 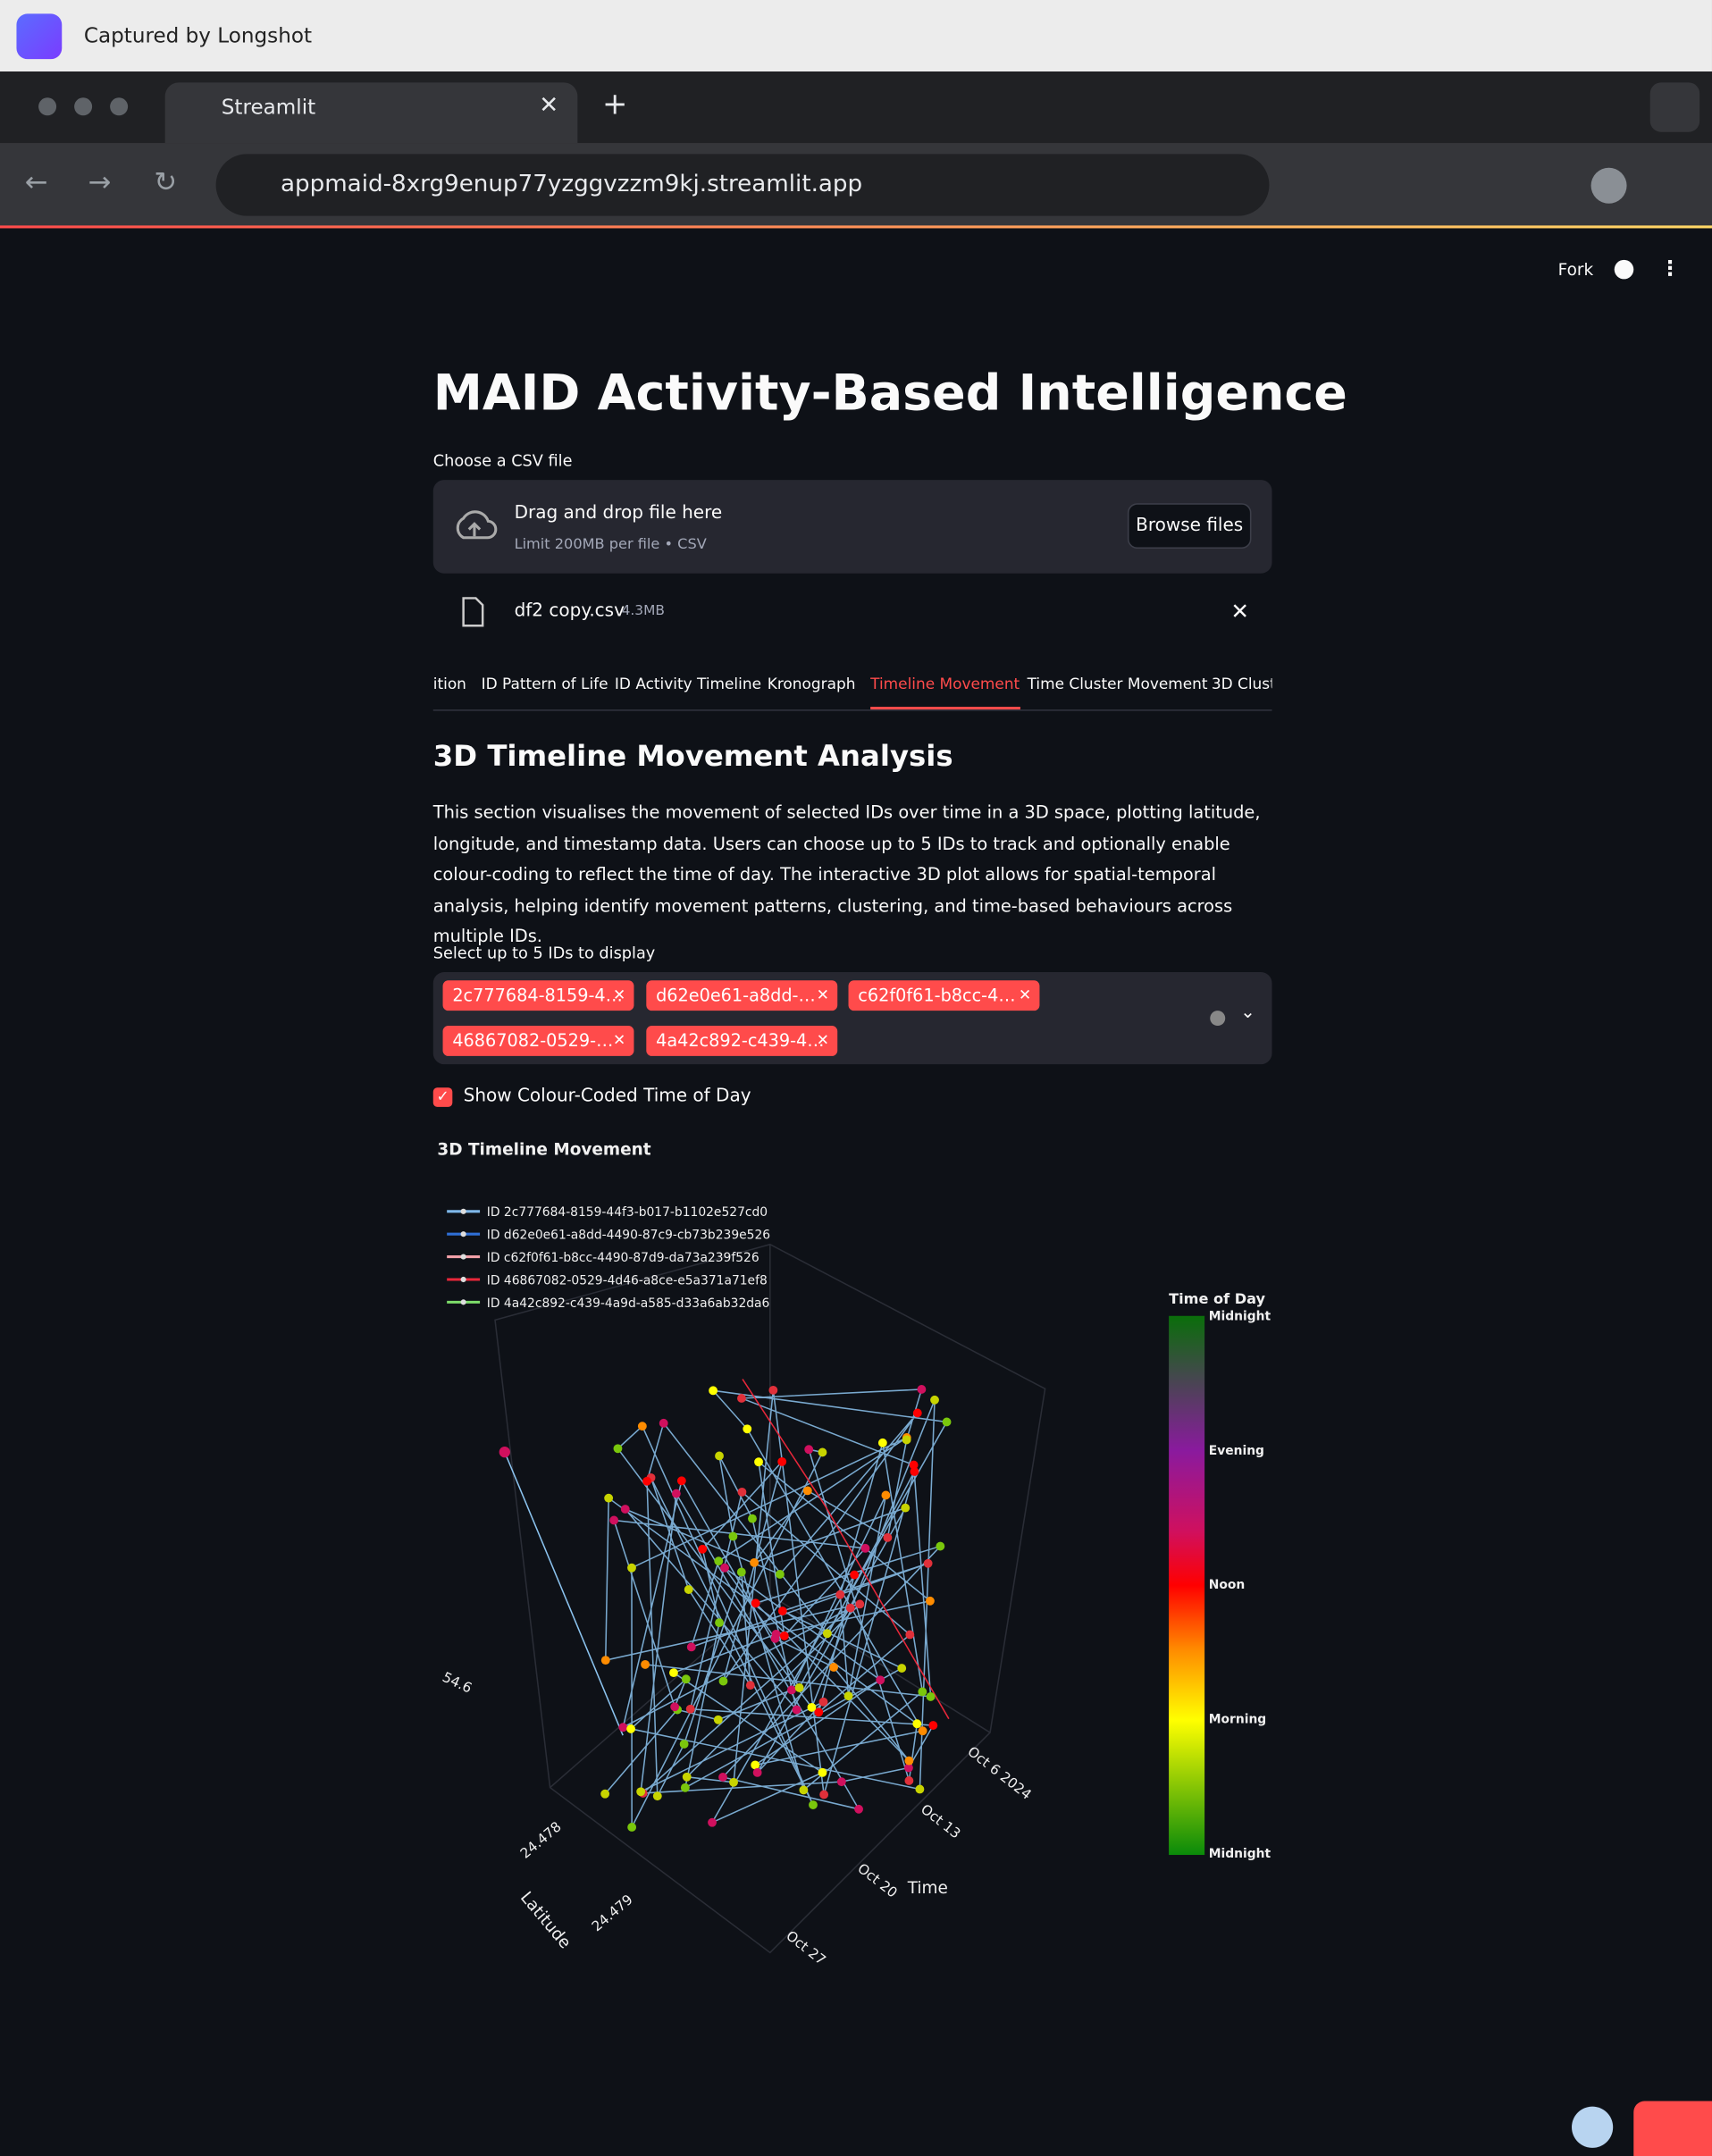 What do you see at coordinates (1239, 612) in the screenshot?
I see `remove-file: ✕` at bounding box center [1239, 612].